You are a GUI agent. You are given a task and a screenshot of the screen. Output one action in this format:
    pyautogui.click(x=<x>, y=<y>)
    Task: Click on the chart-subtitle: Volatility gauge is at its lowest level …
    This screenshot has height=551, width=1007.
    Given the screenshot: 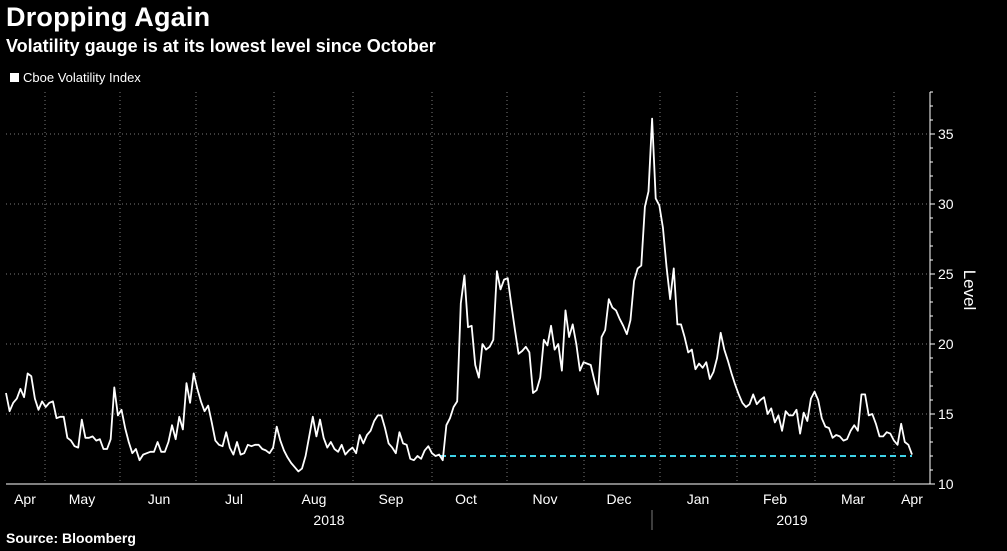 What is the action you would take?
    pyautogui.click(x=221, y=46)
    